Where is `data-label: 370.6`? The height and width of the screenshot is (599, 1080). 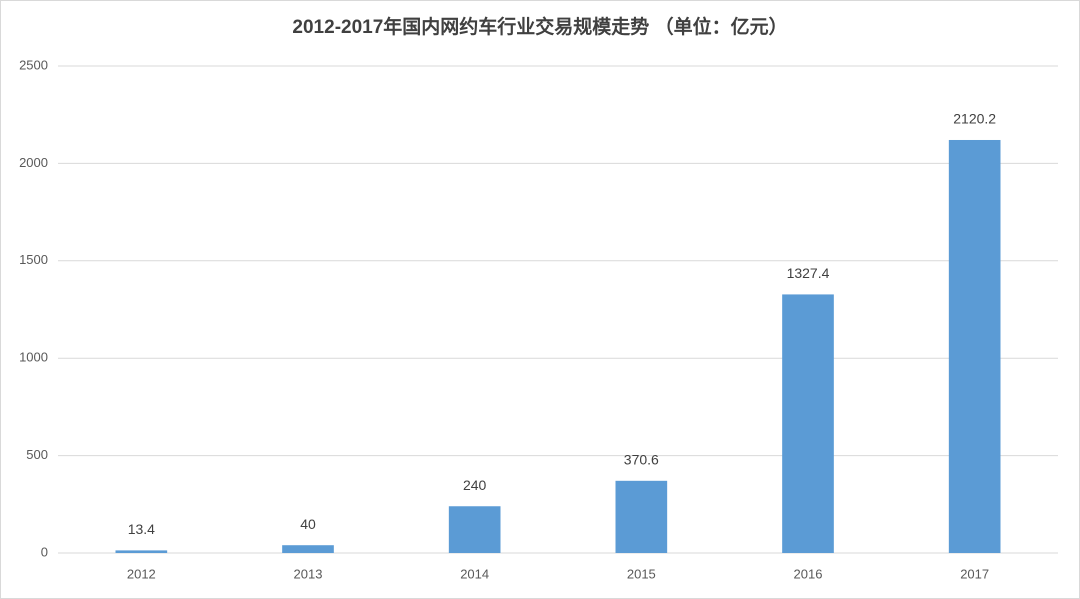 data-label: 370.6 is located at coordinates (641, 460).